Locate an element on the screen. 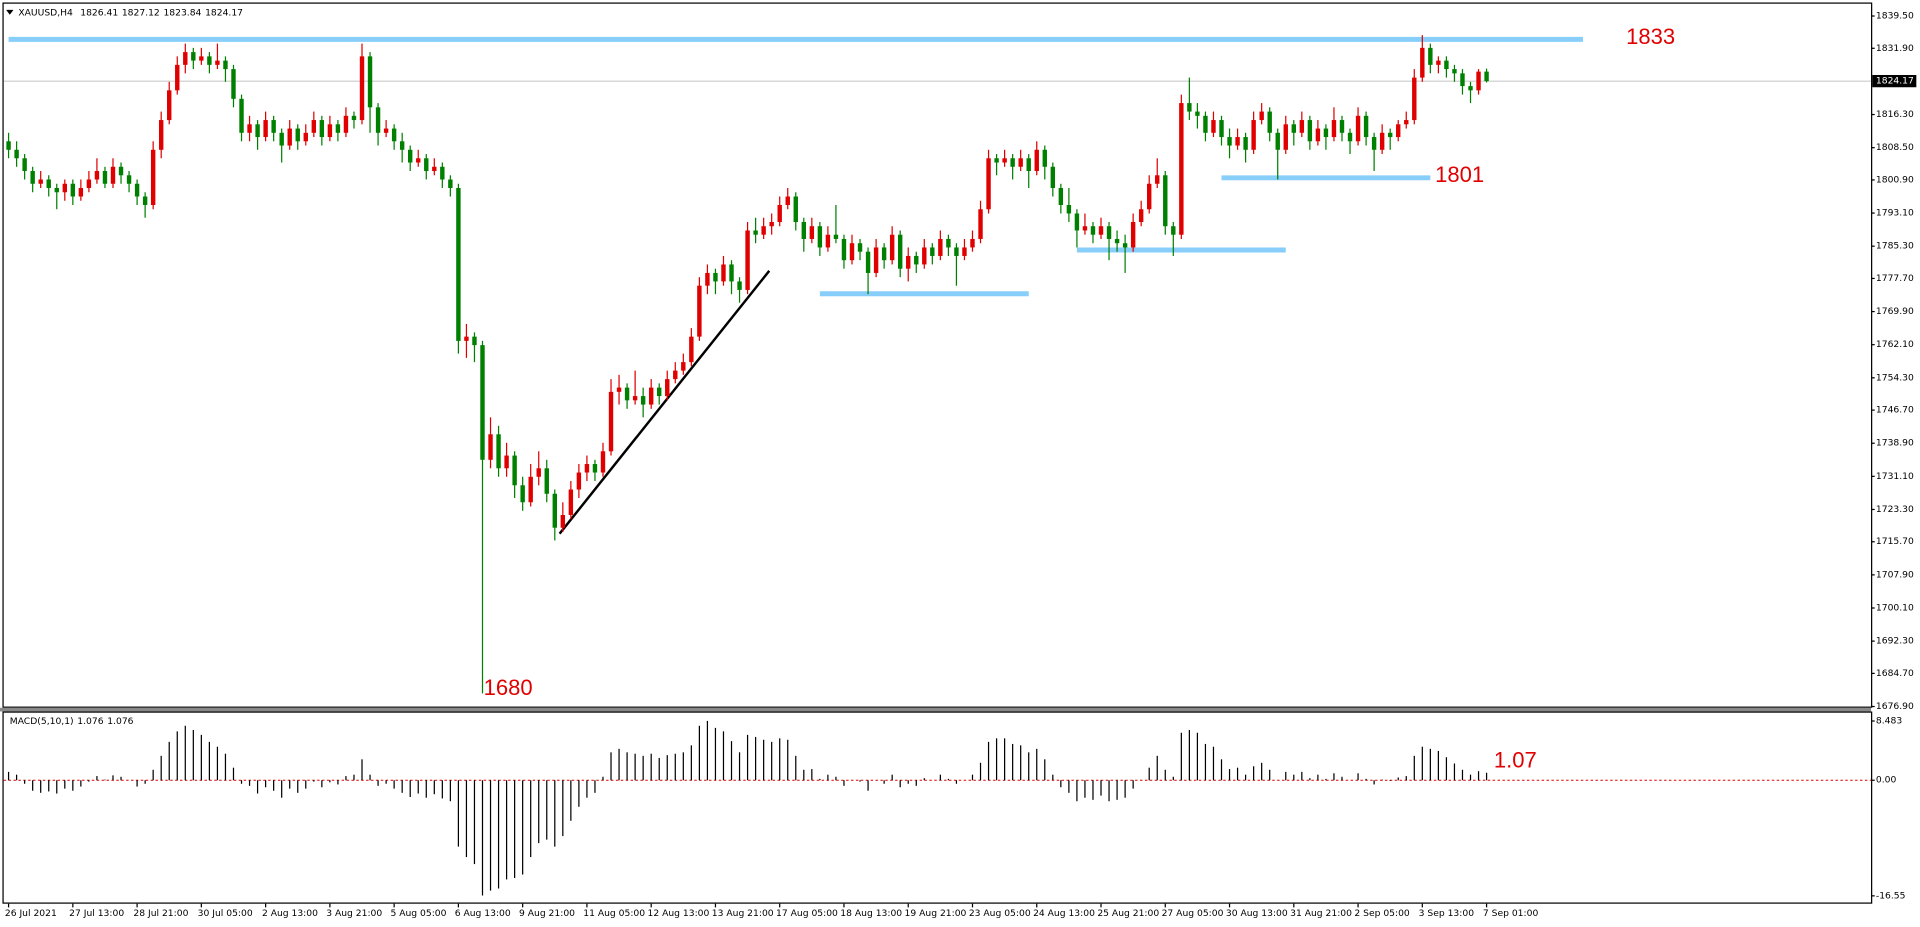  x-tick-label: 19 Aug 21:00 is located at coordinates (936, 913).